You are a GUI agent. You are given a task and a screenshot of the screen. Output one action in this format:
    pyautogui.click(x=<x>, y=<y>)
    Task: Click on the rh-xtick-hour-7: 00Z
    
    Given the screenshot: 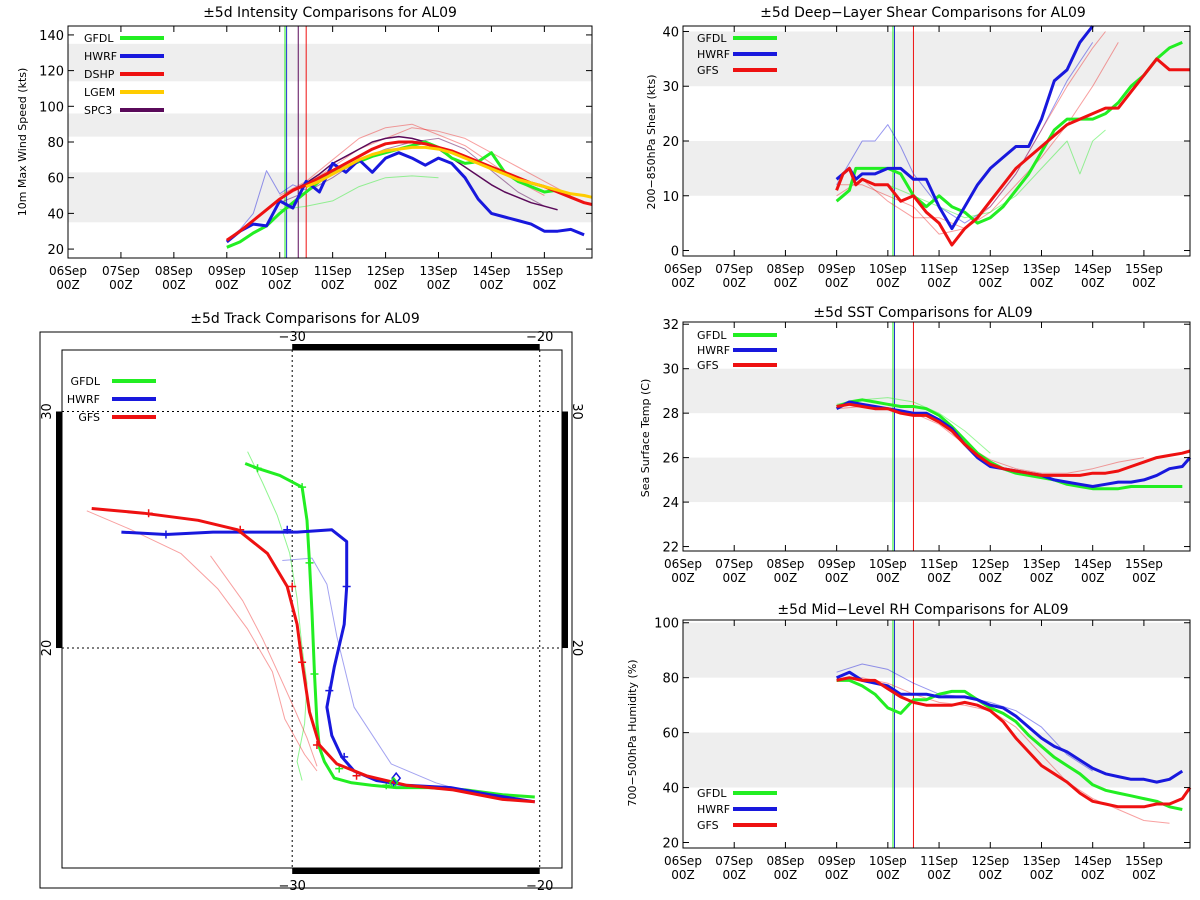 What is the action you would take?
    pyautogui.click(x=1042, y=875)
    